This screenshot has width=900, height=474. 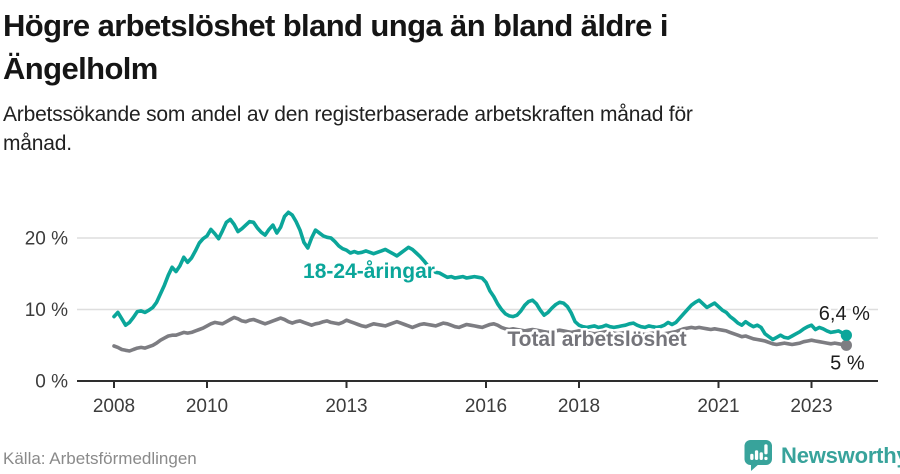 What do you see at coordinates (51, 382) in the screenshot?
I see `y-axis-tick-label: 0 %` at bounding box center [51, 382].